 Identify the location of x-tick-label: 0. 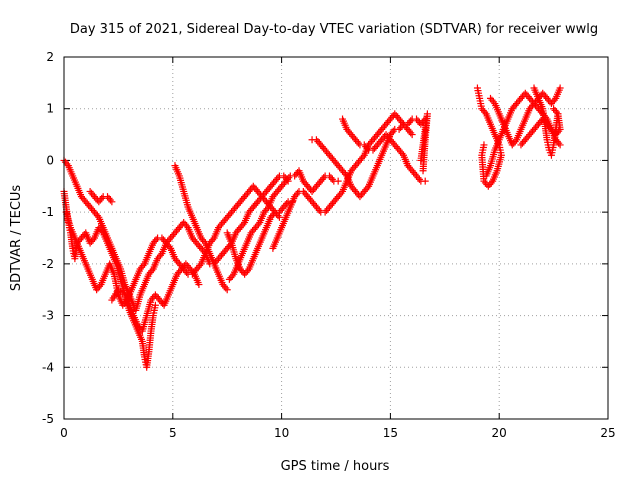
(64, 433).